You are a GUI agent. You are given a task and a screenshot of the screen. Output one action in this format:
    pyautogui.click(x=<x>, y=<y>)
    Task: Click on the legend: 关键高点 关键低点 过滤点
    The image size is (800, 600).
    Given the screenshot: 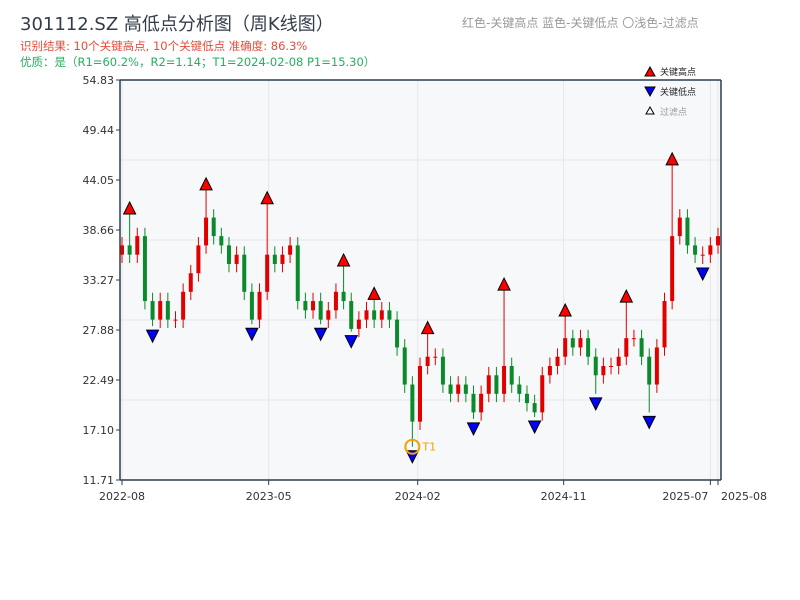 What is the action you would take?
    pyautogui.click(x=670, y=91)
    